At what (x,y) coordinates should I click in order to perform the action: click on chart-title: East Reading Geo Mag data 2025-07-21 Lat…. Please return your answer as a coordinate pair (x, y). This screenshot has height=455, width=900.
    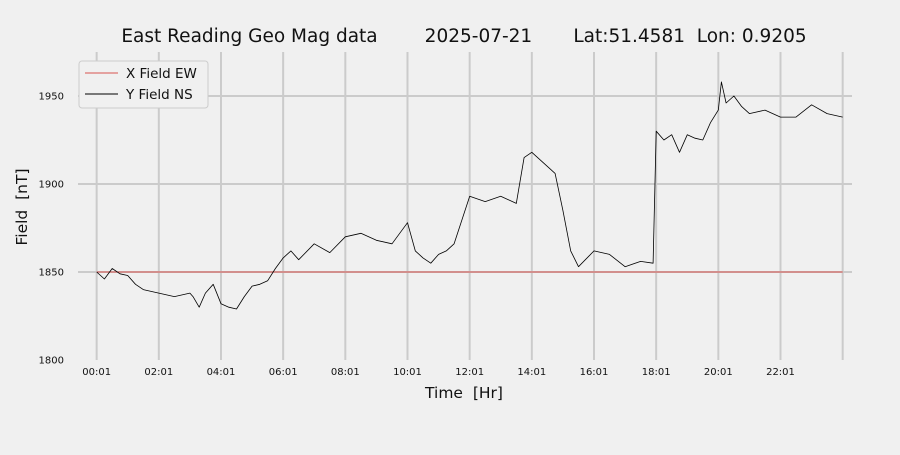
    Looking at the image, I should click on (463, 36).